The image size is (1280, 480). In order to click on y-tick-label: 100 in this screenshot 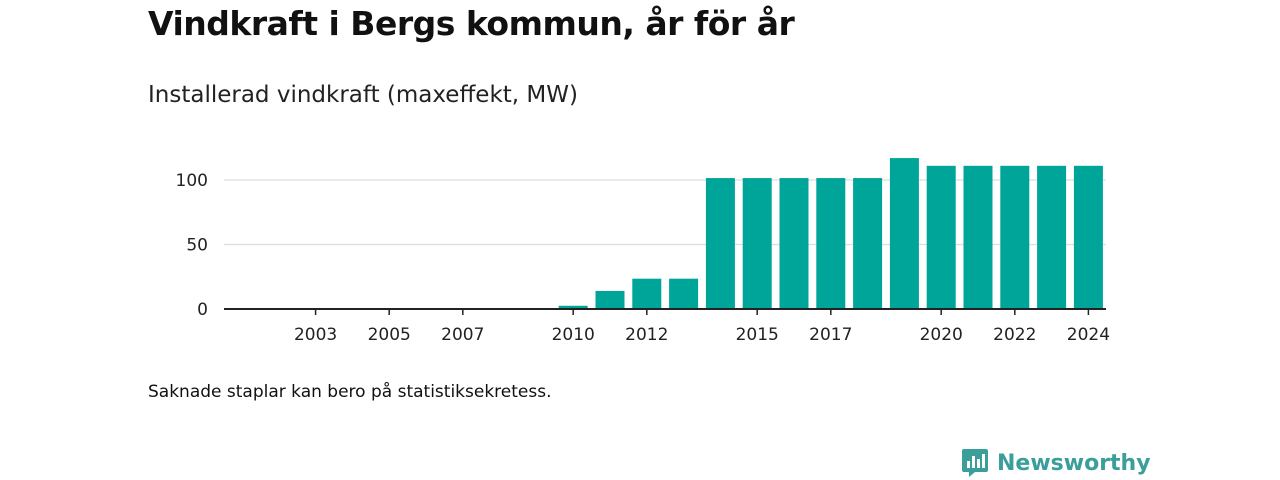, I will do `click(192, 181)`.